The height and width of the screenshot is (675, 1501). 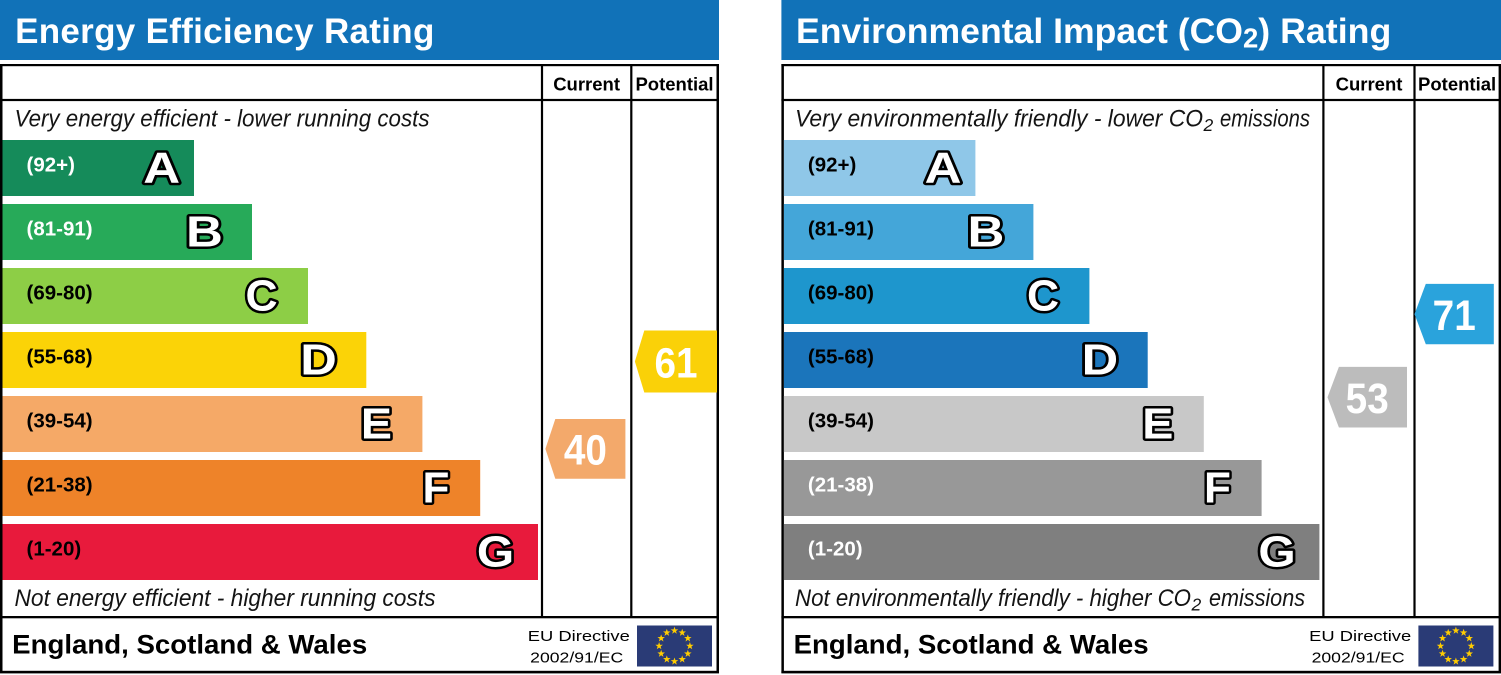 I want to click on svg-text: ) Rating, so click(x=1324, y=31).